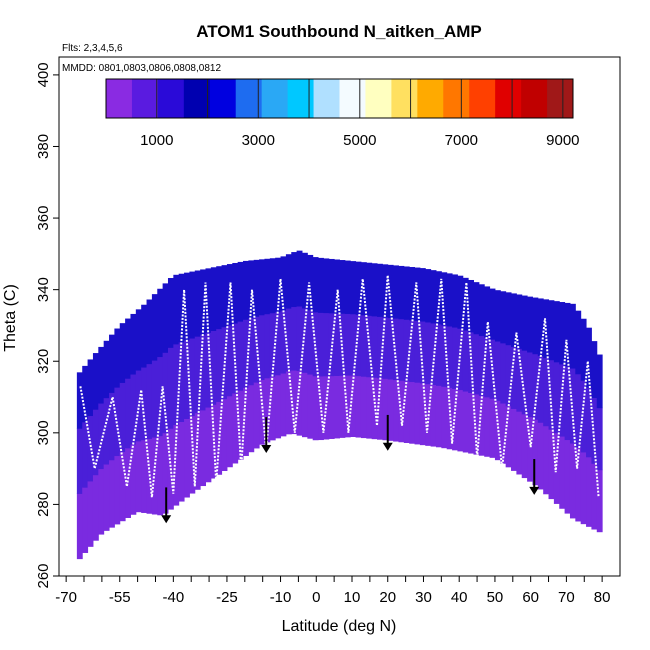 This screenshot has width=650, height=650. I want to click on x-tick-label: -55, so click(120, 597).